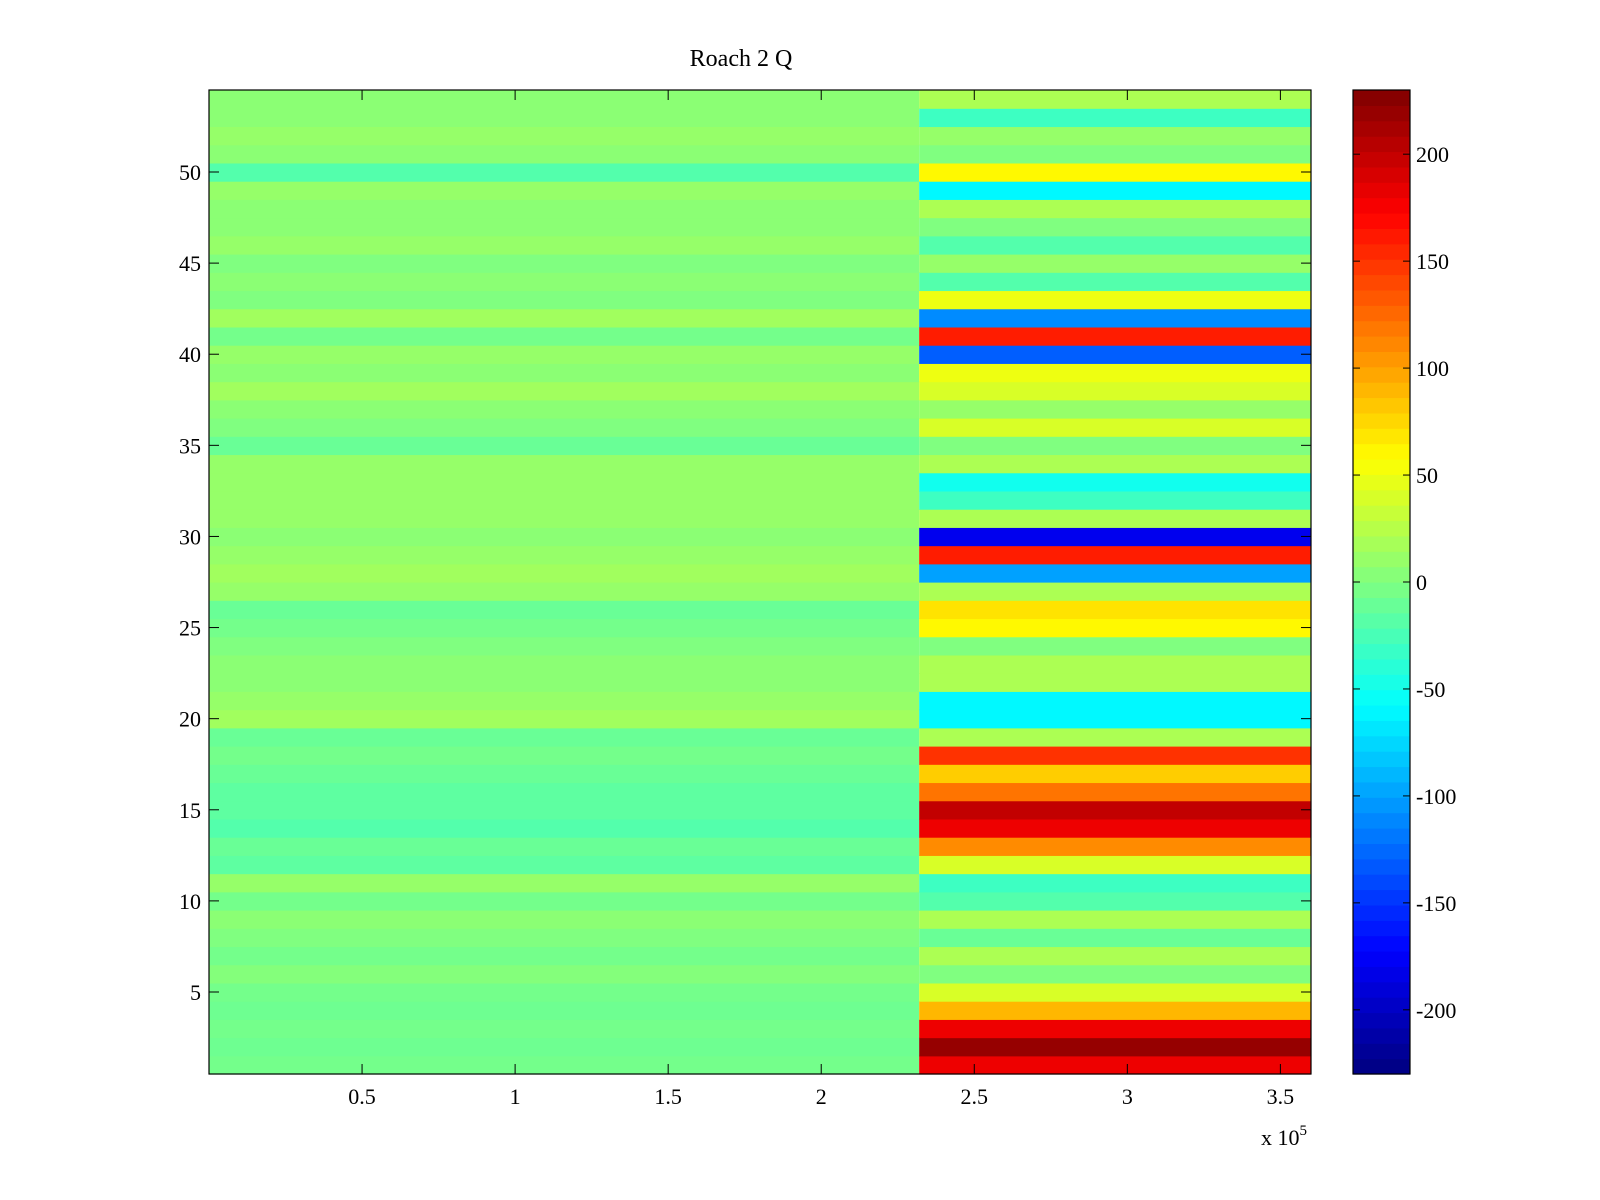  I want to click on colorbar-tick-label: 0, so click(1421, 582).